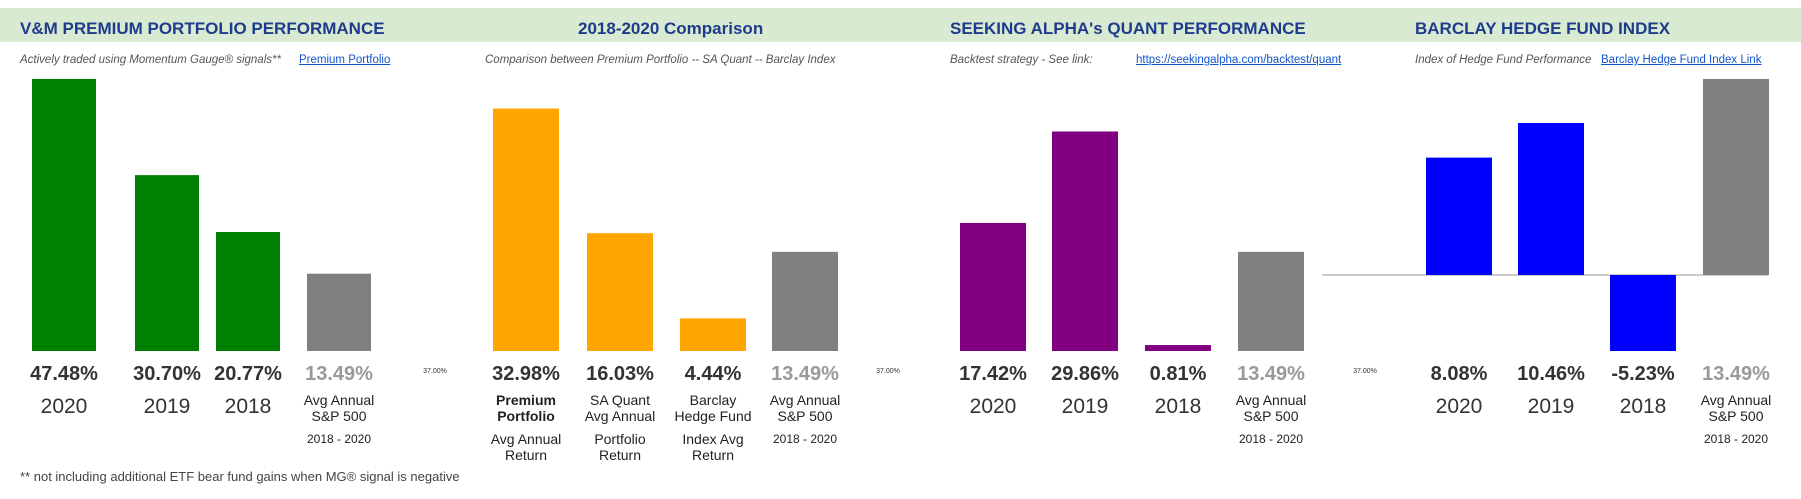  I want to click on category-label: Index Avg, so click(712, 439).